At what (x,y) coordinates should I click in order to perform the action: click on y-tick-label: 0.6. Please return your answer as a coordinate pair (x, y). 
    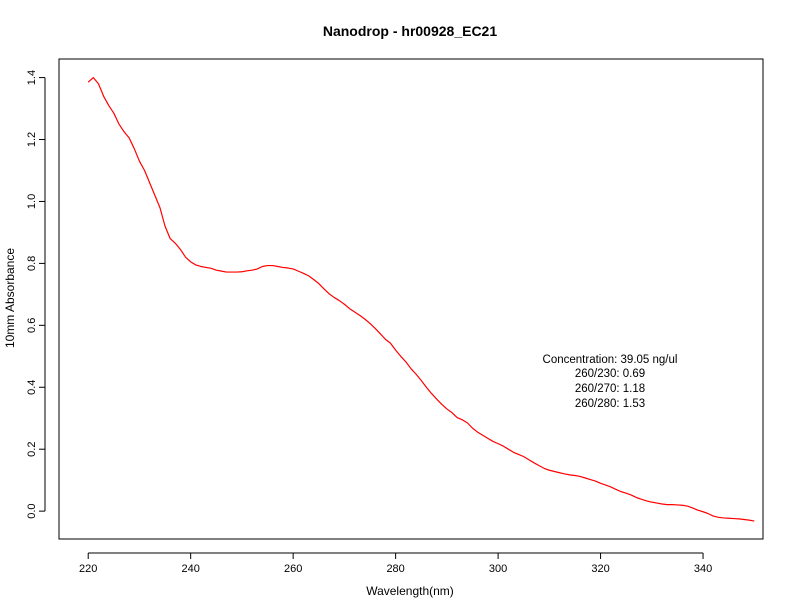
    Looking at the image, I should click on (32, 325).